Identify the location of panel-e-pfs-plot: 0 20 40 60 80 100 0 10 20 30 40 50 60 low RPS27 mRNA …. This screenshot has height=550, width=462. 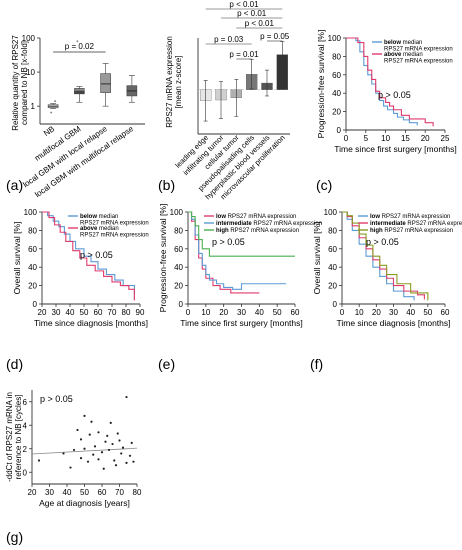
(240, 266).